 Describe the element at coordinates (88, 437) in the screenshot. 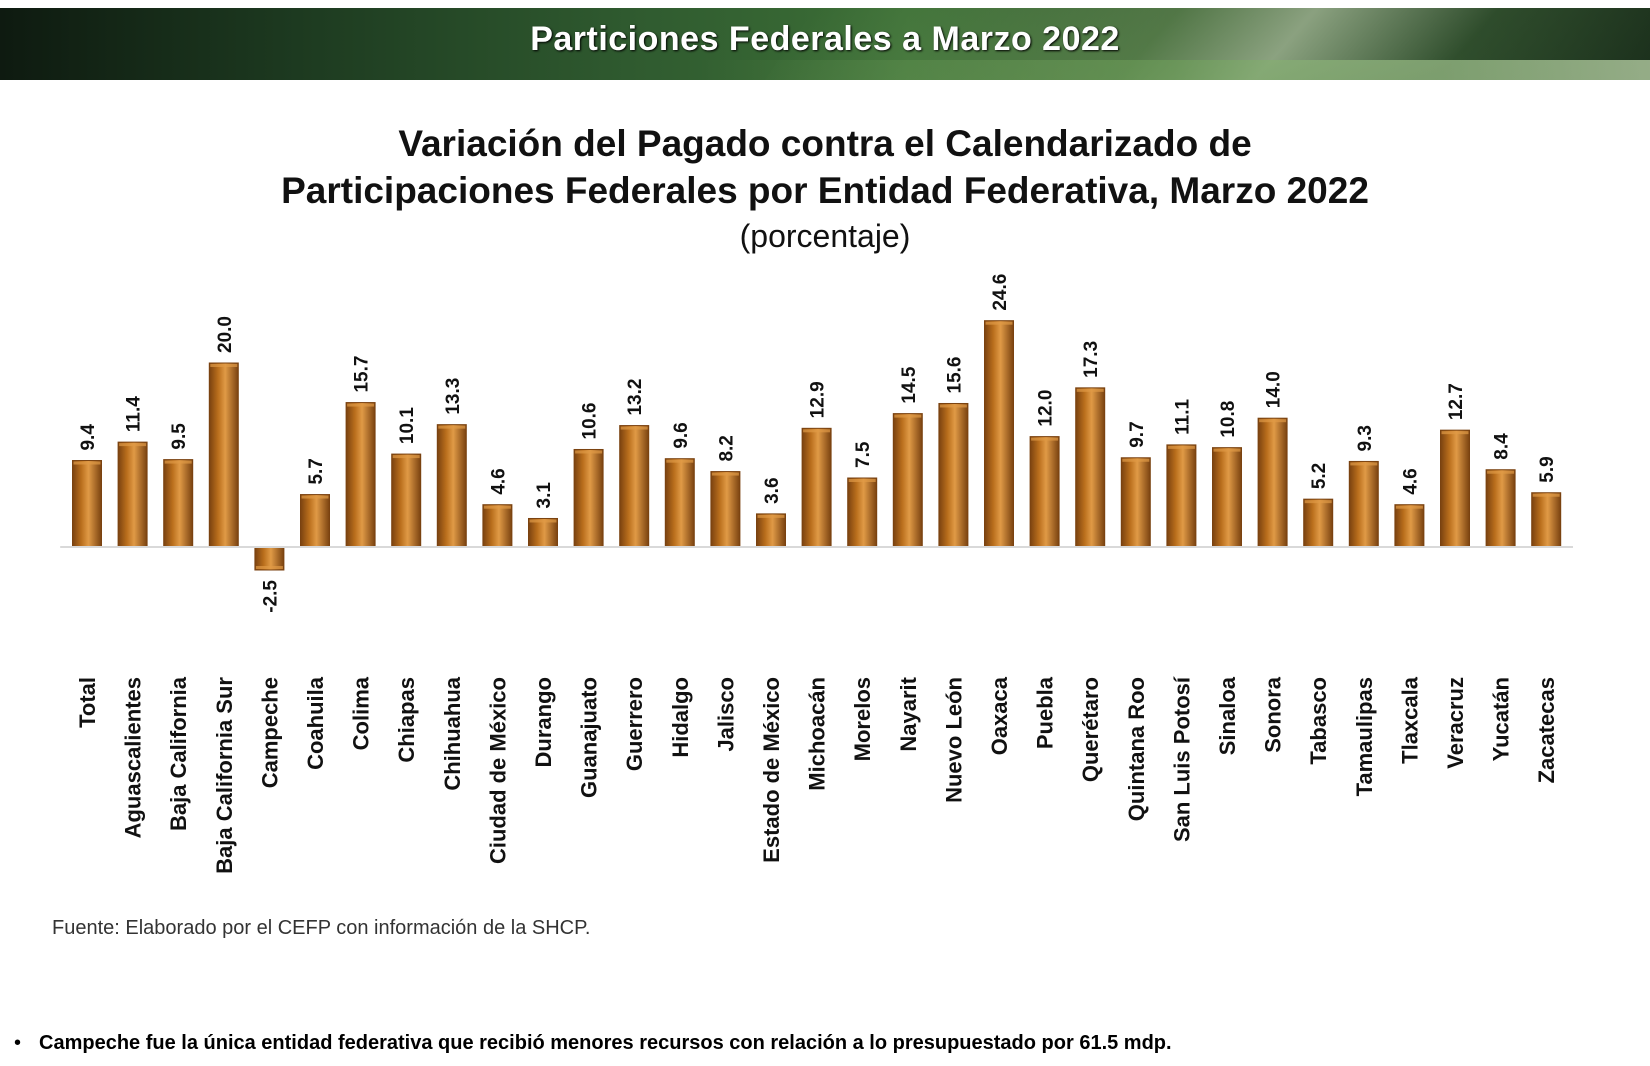

I see `value-label: 9.4` at that location.